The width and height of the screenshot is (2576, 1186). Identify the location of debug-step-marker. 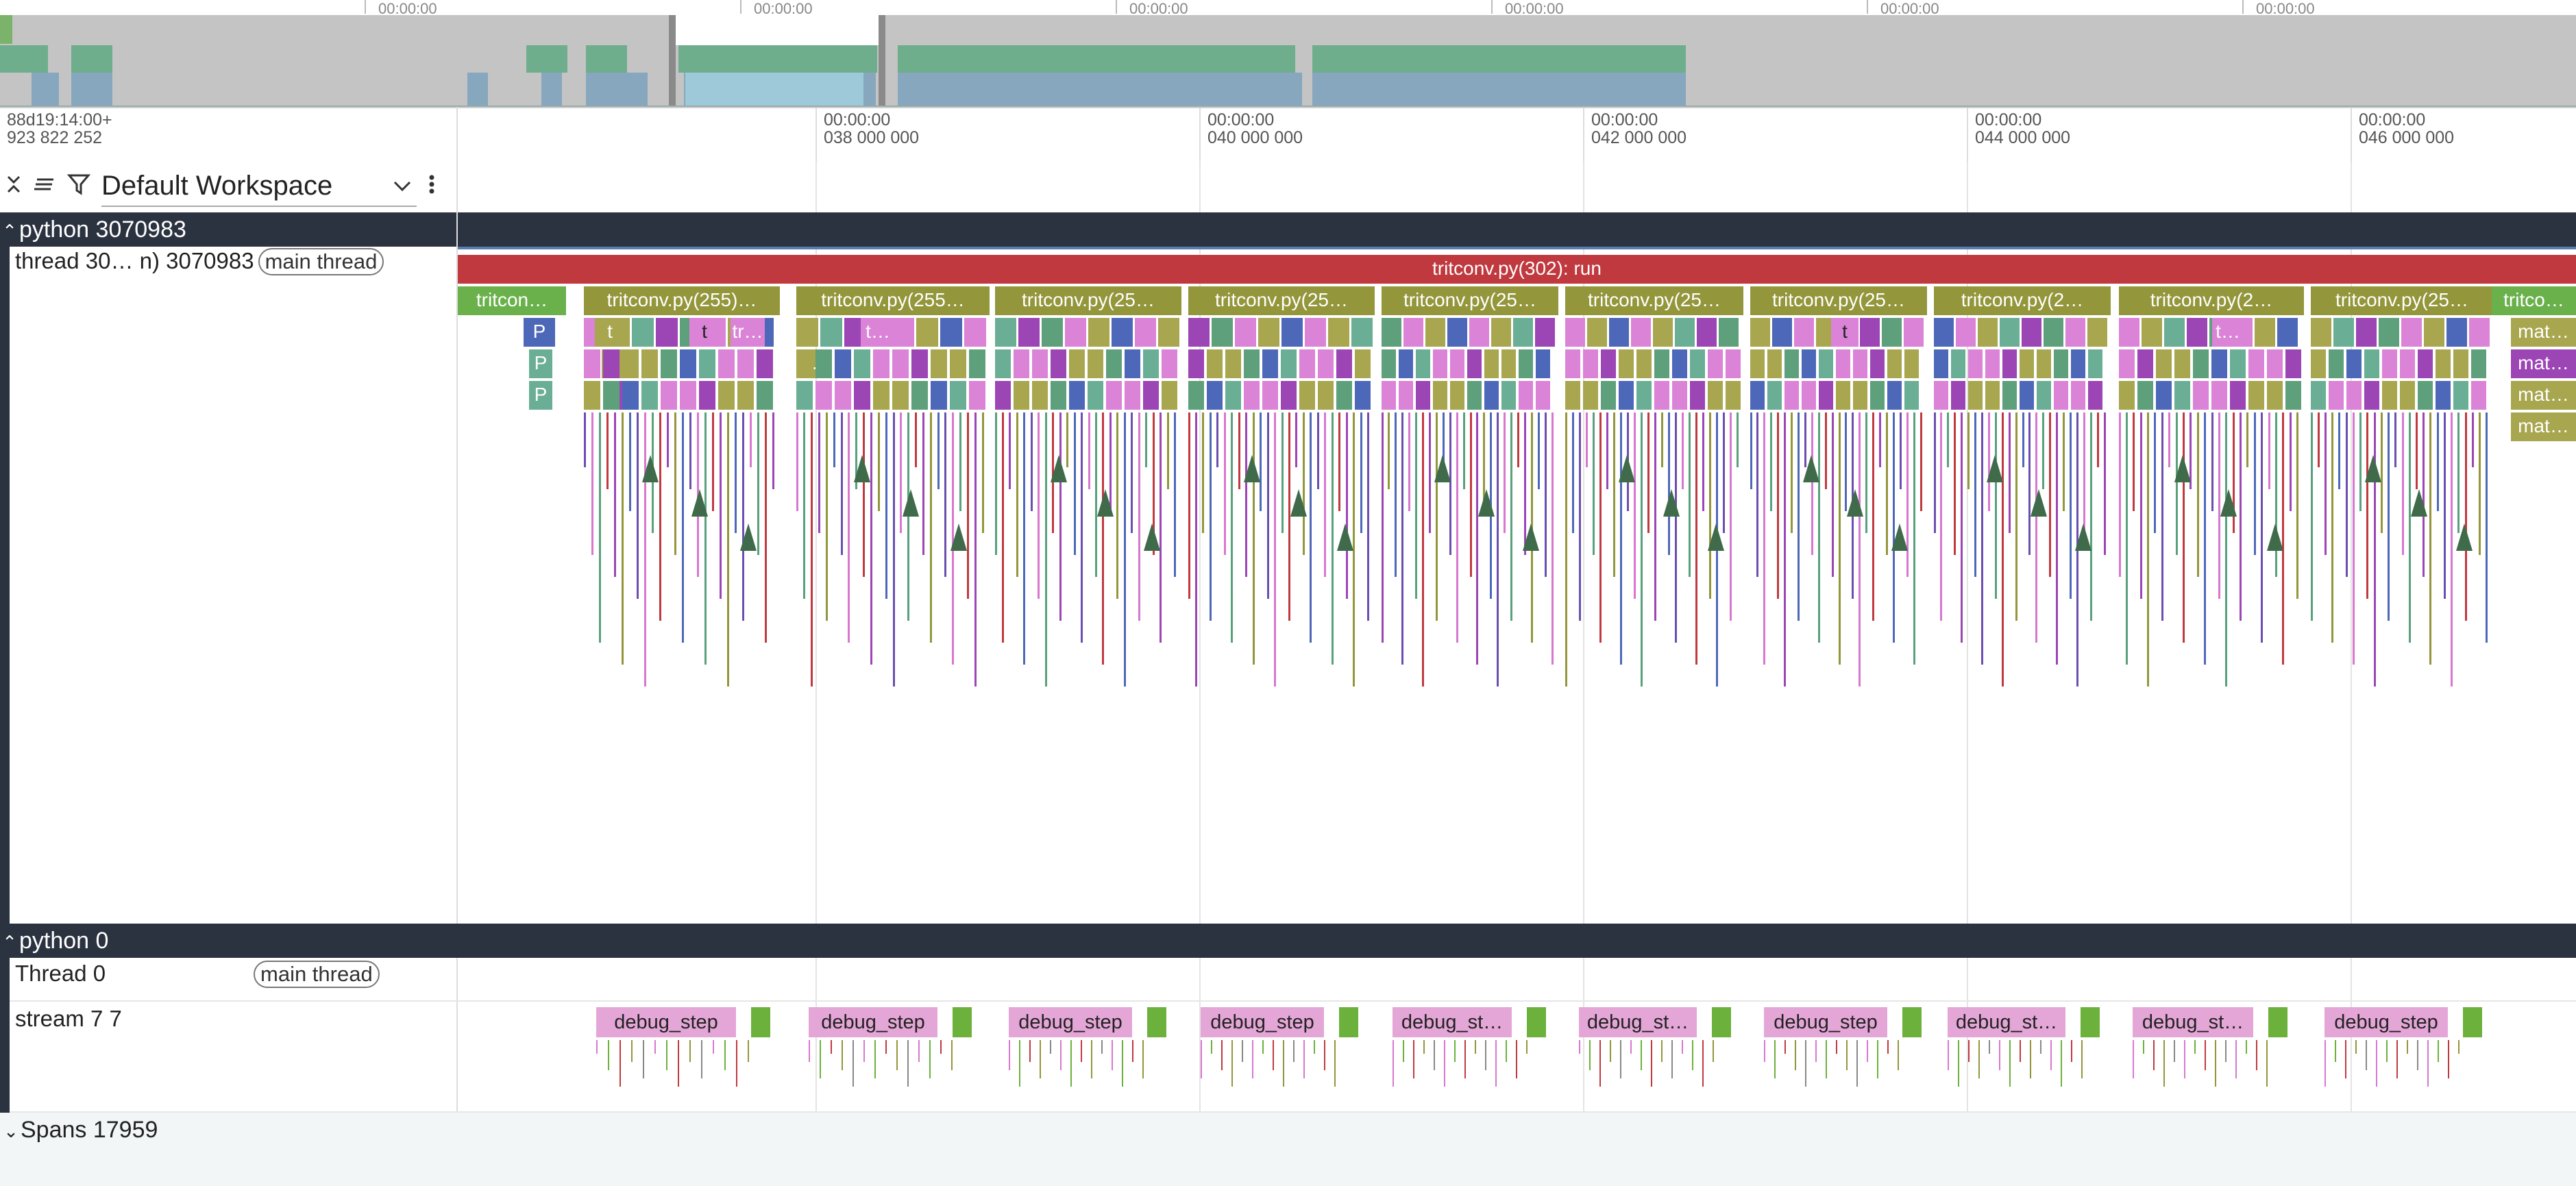
(761, 1022).